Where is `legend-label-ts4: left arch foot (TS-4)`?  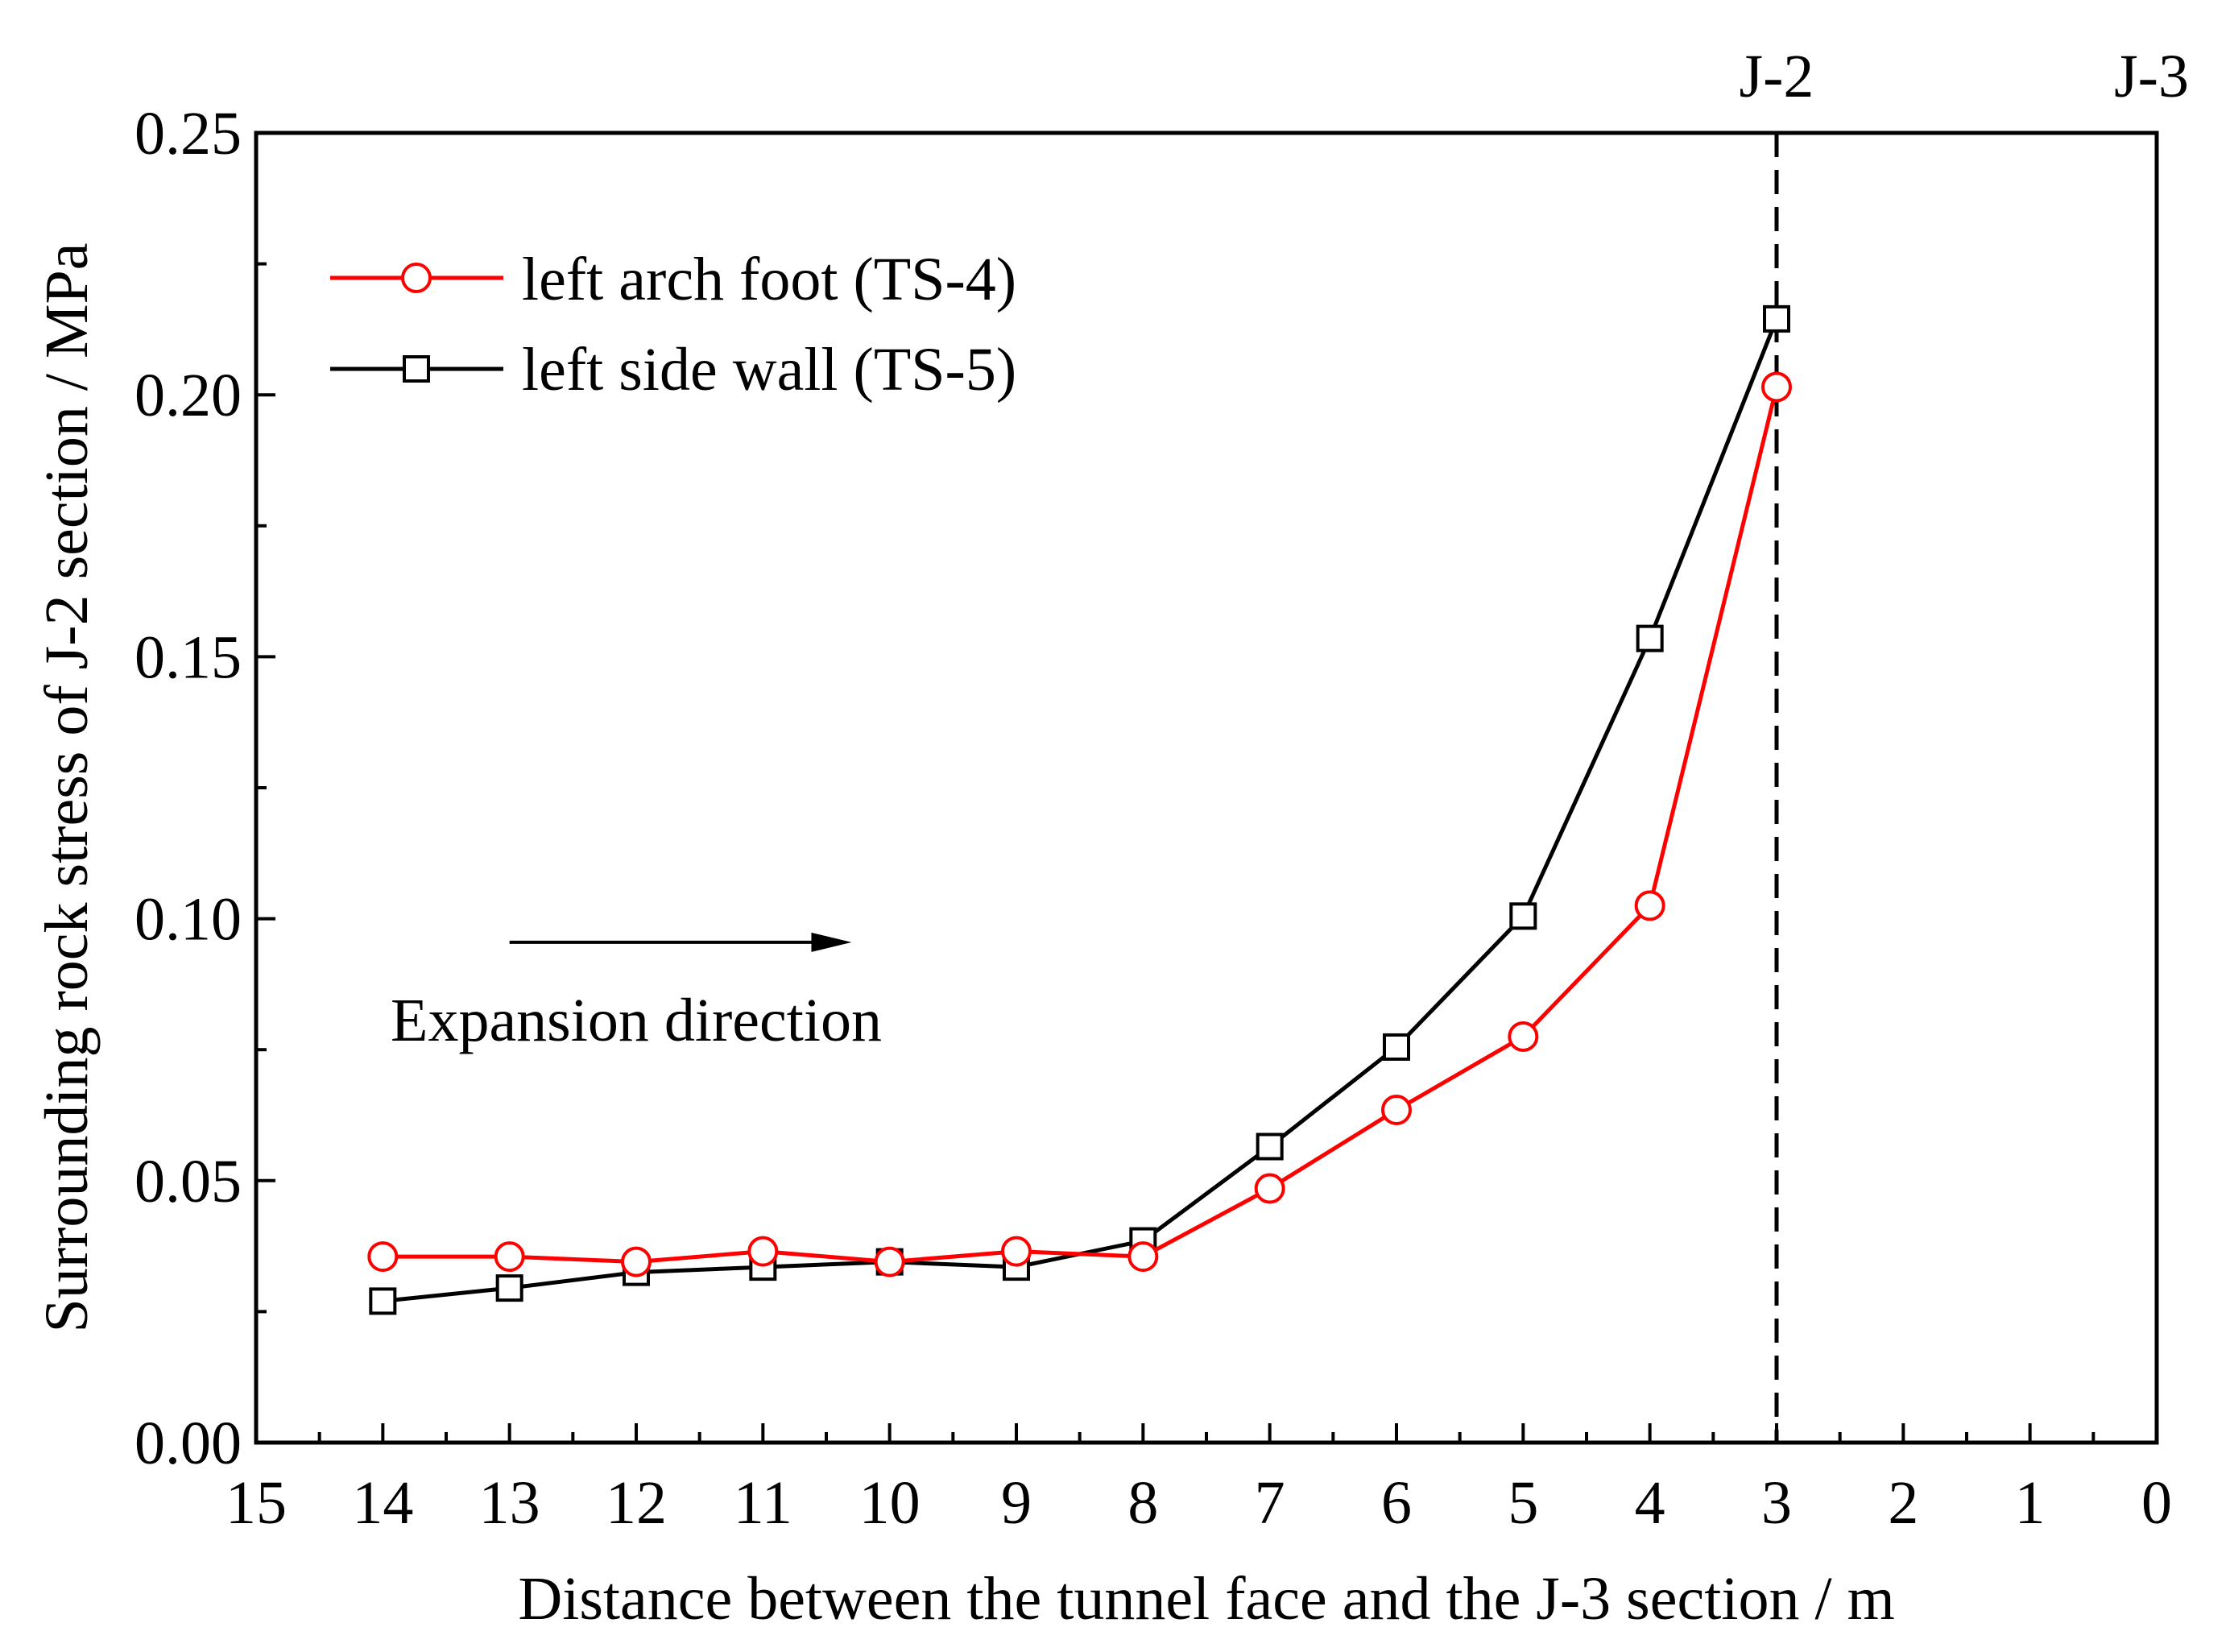
legend-label-ts4: left arch foot (TS-4) is located at coordinates (769, 279).